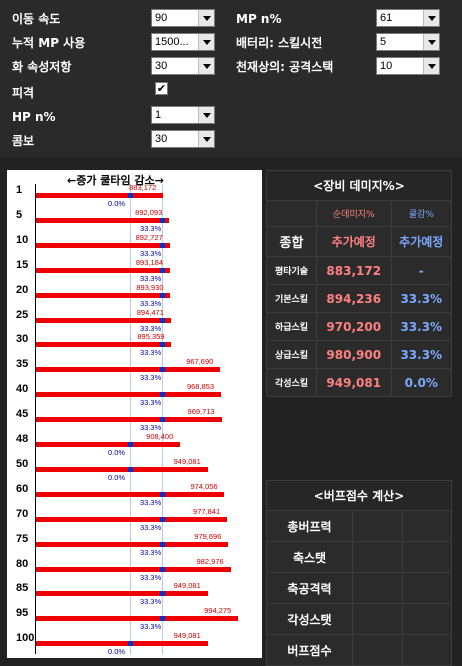 This screenshot has width=462, height=666. I want to click on row-label: 35, so click(22, 364).